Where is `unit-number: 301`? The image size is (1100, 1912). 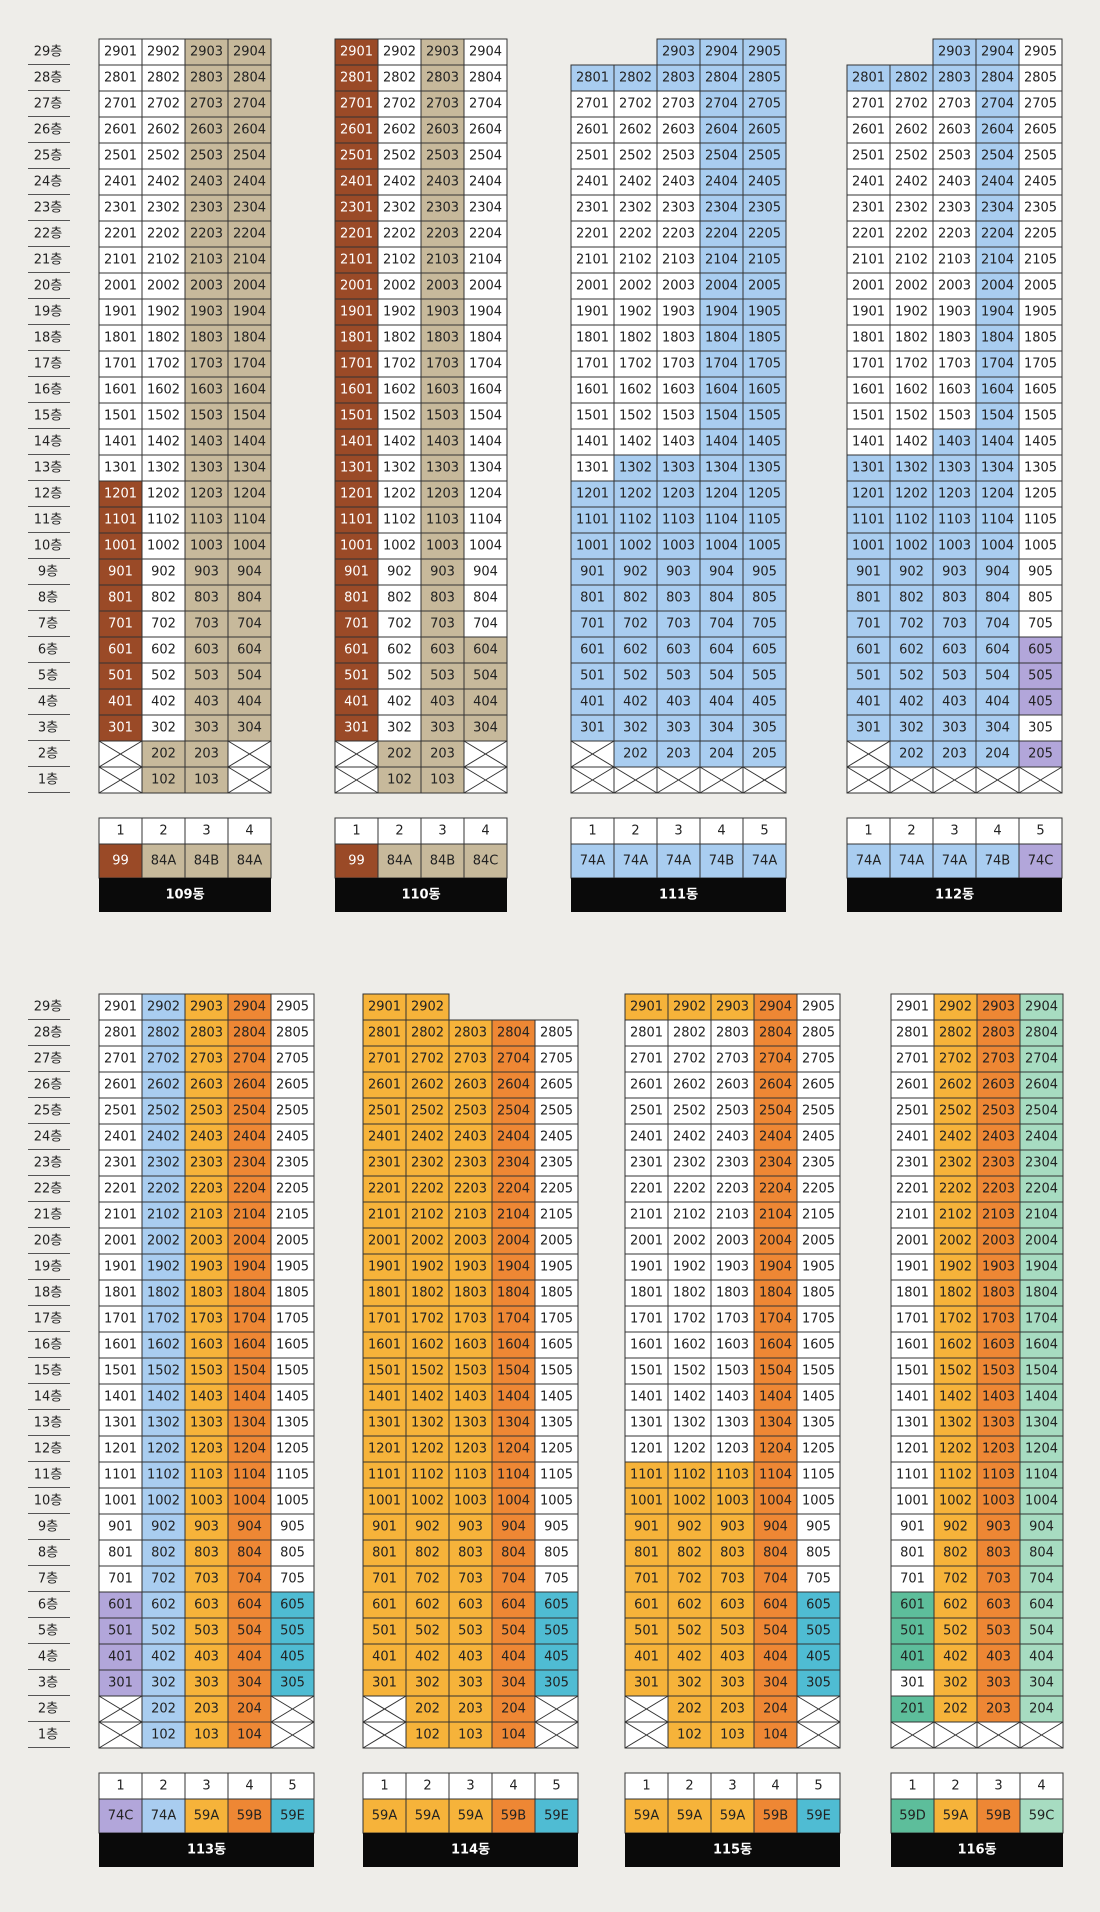
unit-number: 301 is located at coordinates (868, 728).